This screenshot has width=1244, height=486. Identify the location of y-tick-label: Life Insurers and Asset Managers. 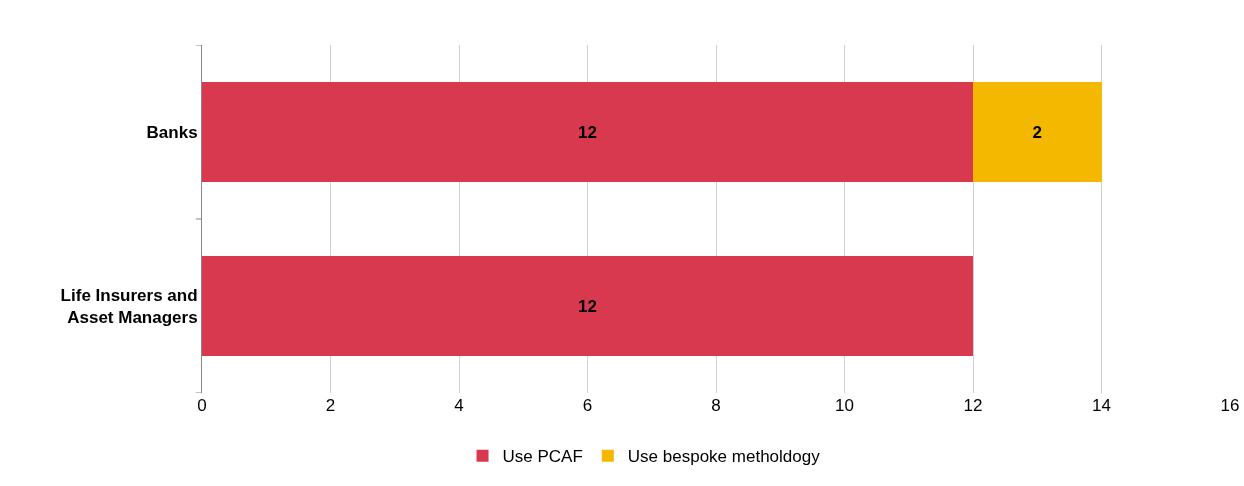
(129, 306).